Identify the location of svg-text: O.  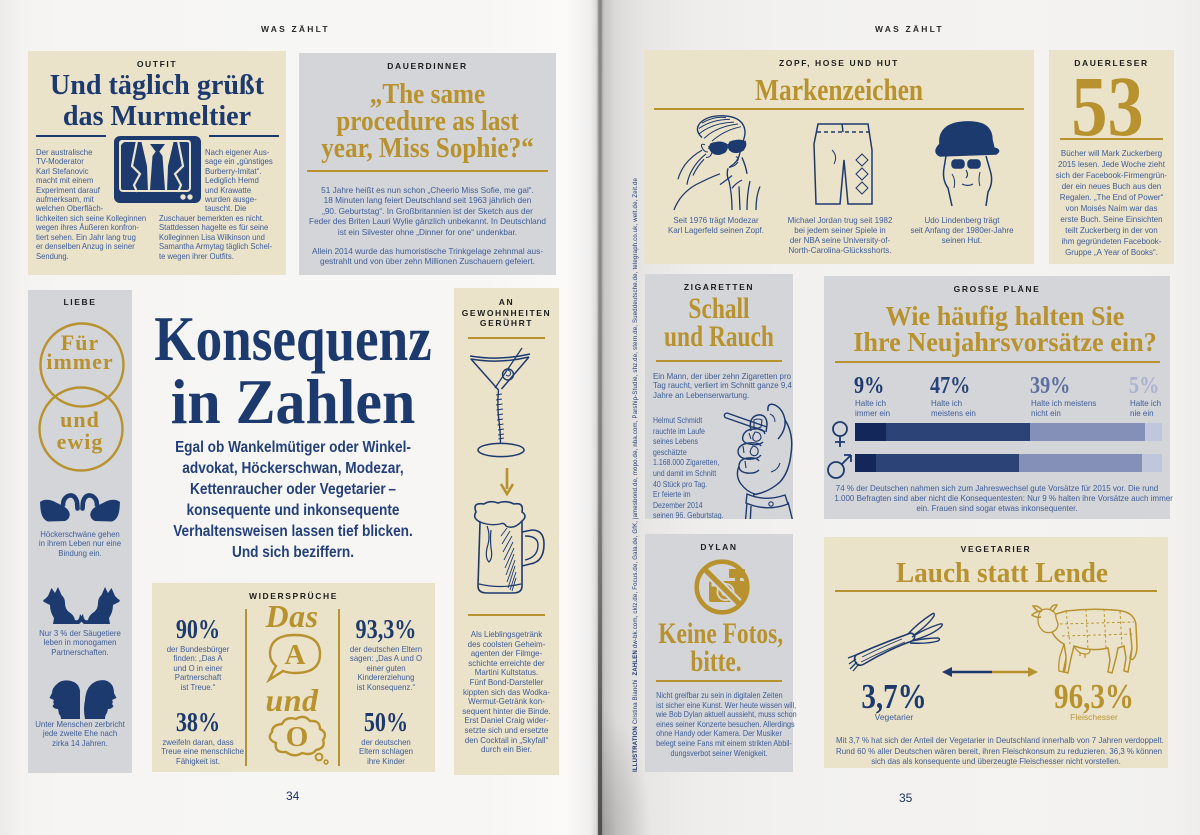
(297, 737).